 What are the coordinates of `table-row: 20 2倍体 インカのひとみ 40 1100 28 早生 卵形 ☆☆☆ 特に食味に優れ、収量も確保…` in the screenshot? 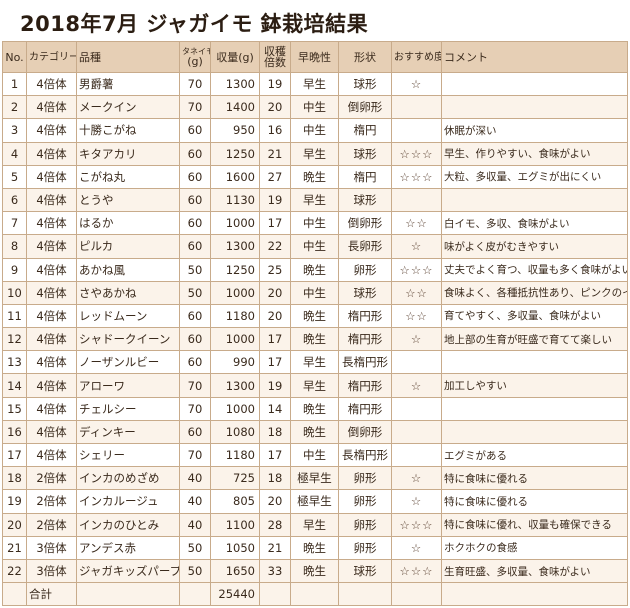 It's located at (315, 524).